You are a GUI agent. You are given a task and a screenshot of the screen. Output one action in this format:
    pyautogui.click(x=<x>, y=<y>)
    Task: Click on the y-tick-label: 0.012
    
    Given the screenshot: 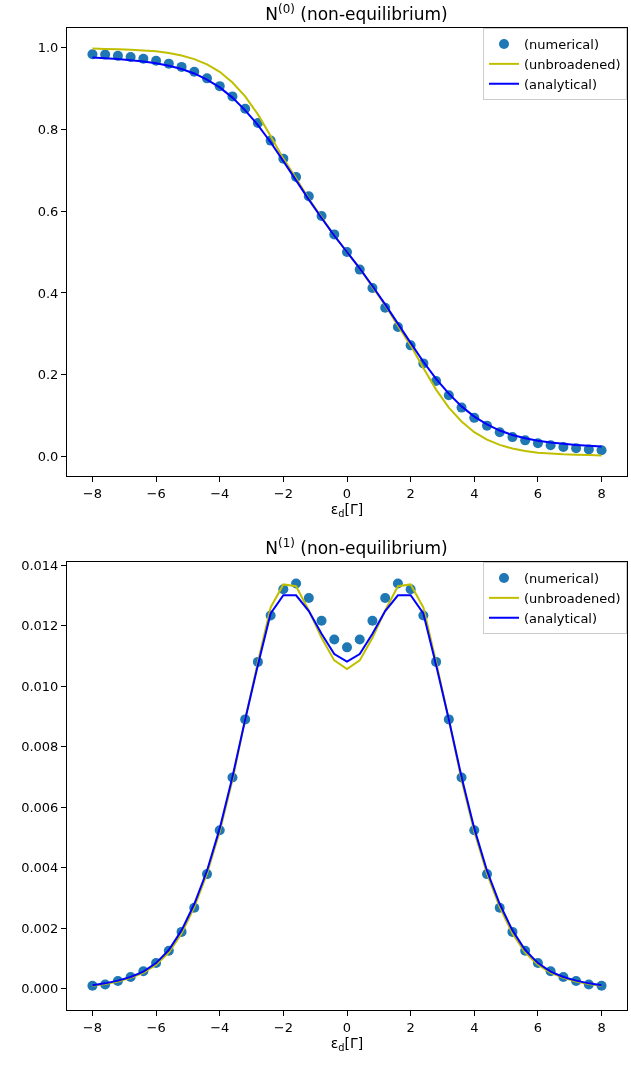 What is the action you would take?
    pyautogui.click(x=40, y=626)
    